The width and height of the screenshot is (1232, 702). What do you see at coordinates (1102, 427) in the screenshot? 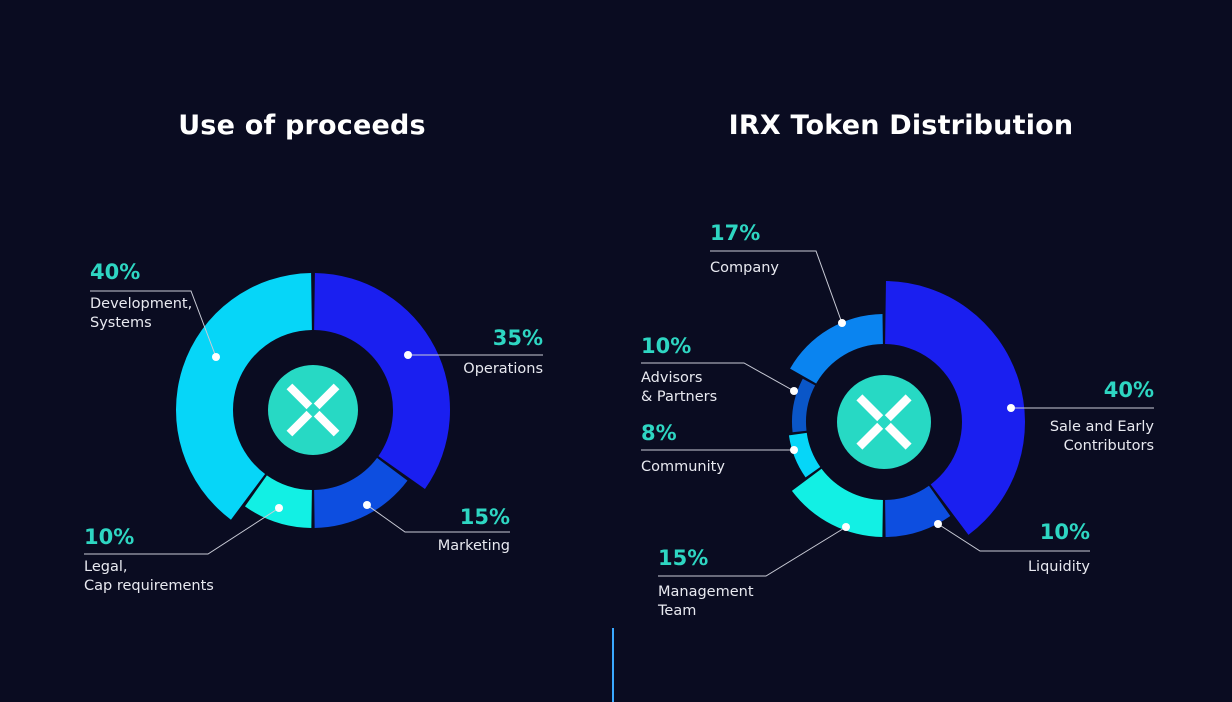
I see `data-label-category: Sale and Early` at bounding box center [1102, 427].